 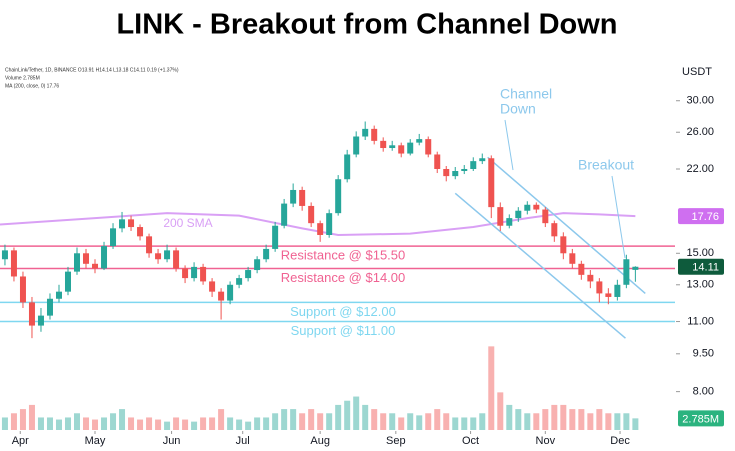 I want to click on y-tick-label: 22.00, so click(x=700, y=169).